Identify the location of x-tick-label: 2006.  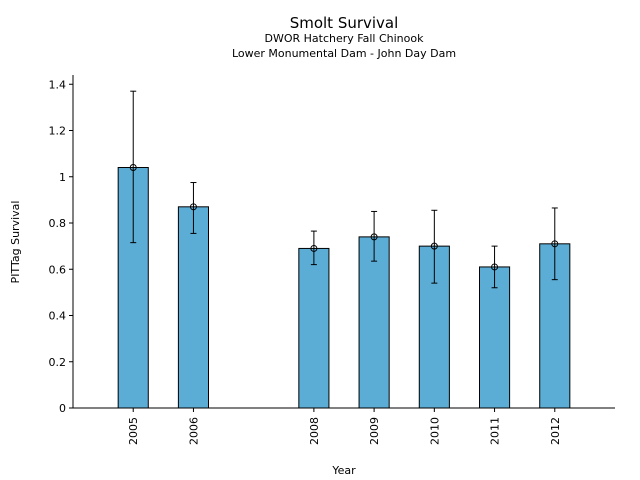
(193, 431).